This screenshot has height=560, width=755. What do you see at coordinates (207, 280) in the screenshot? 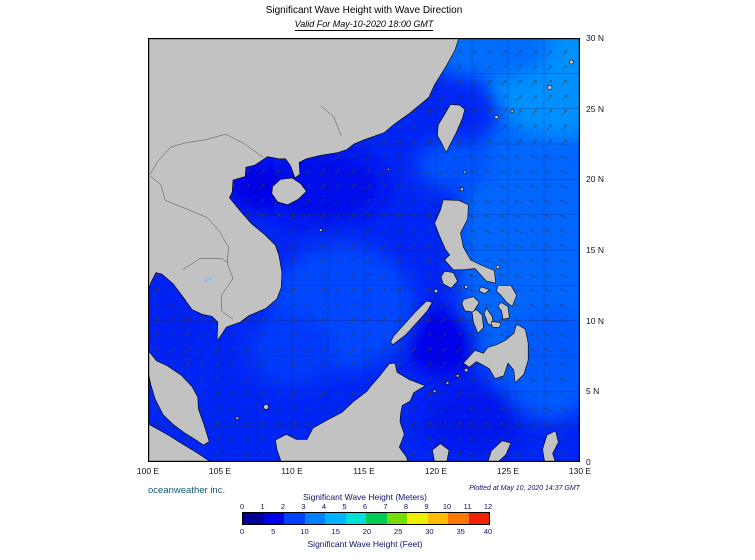
I see `lake-tonle-sap` at bounding box center [207, 280].